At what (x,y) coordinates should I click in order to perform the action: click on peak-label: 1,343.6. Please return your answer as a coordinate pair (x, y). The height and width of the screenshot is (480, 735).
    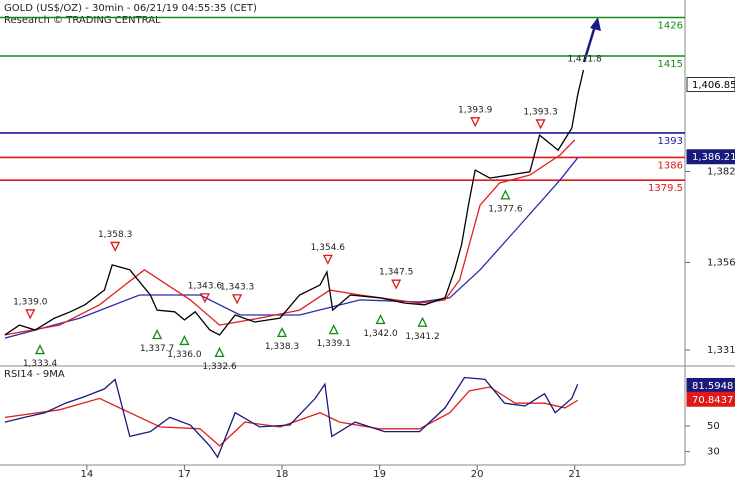
    Looking at the image, I should click on (205, 286).